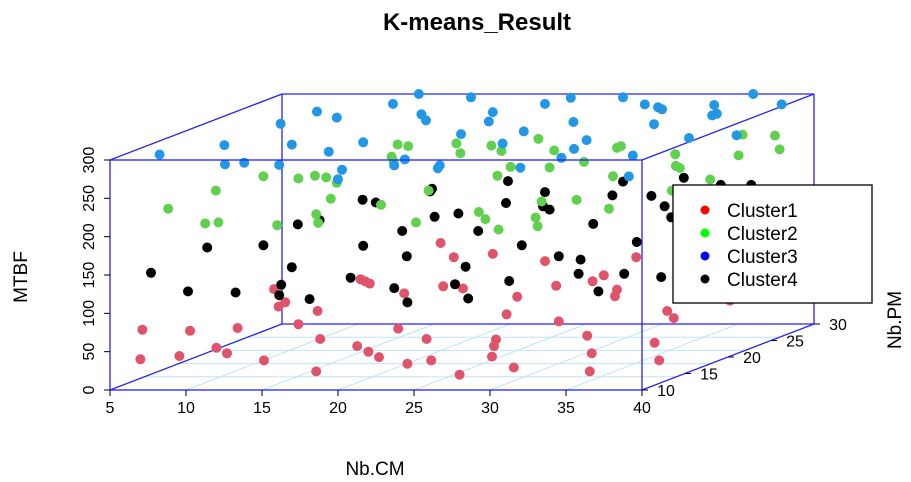 This screenshot has height=482, width=911. Describe the element at coordinates (477, 22) in the screenshot. I see `chart-title: K-means_Result` at that location.